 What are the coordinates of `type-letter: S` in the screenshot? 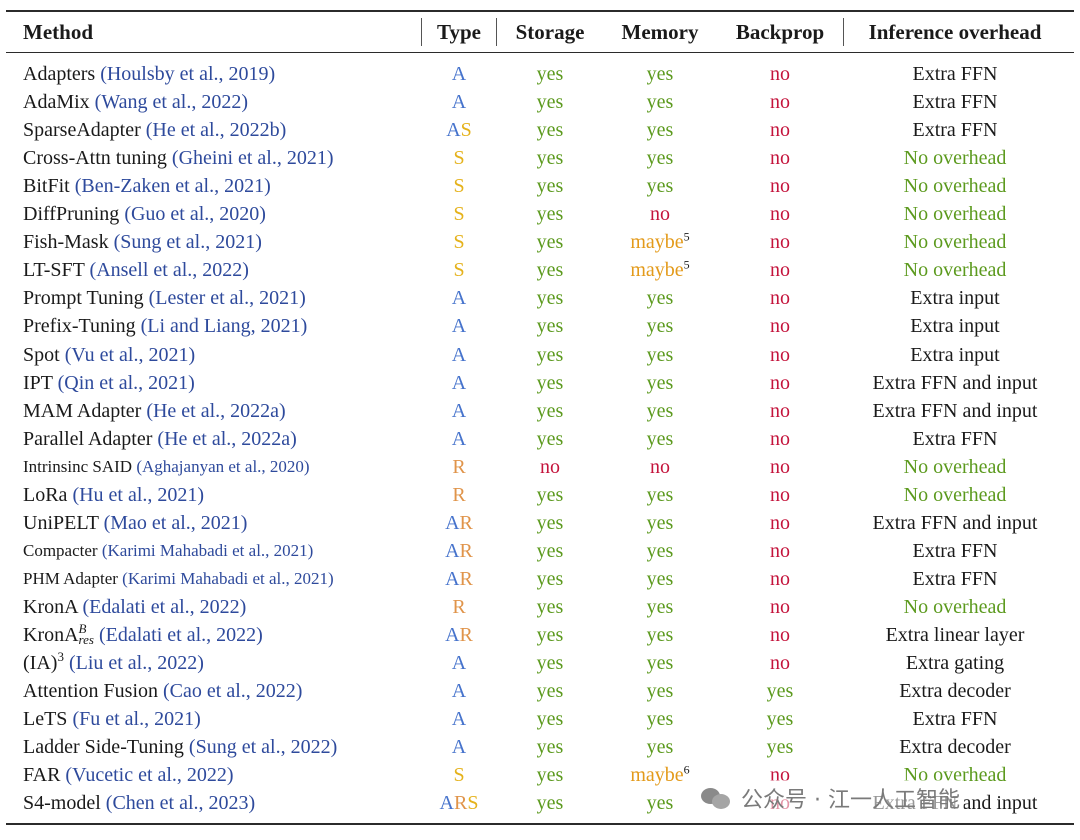 It's located at (459, 186).